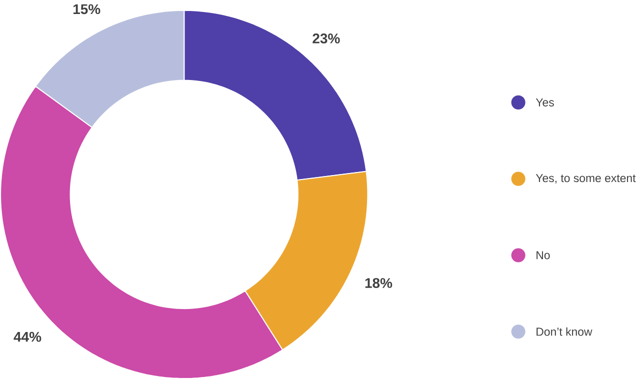  Describe the element at coordinates (86, 9) in the screenshot. I see `data-label: 15%` at that location.